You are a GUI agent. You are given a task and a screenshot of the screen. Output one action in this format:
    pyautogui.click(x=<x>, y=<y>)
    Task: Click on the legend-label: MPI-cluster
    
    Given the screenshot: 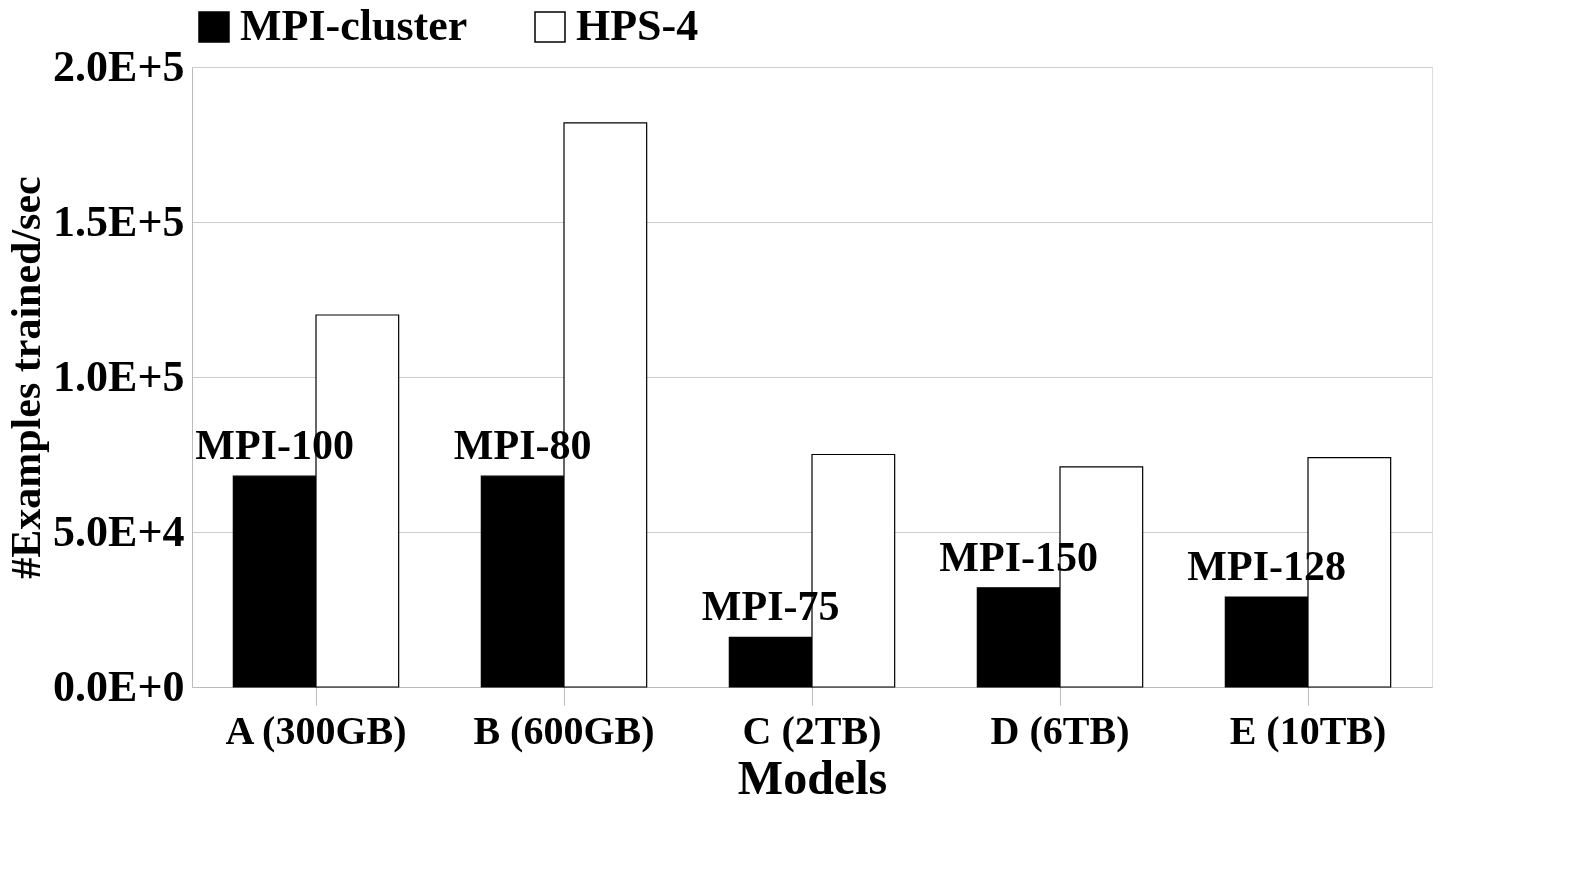 What is the action you would take?
    pyautogui.click(x=354, y=25)
    